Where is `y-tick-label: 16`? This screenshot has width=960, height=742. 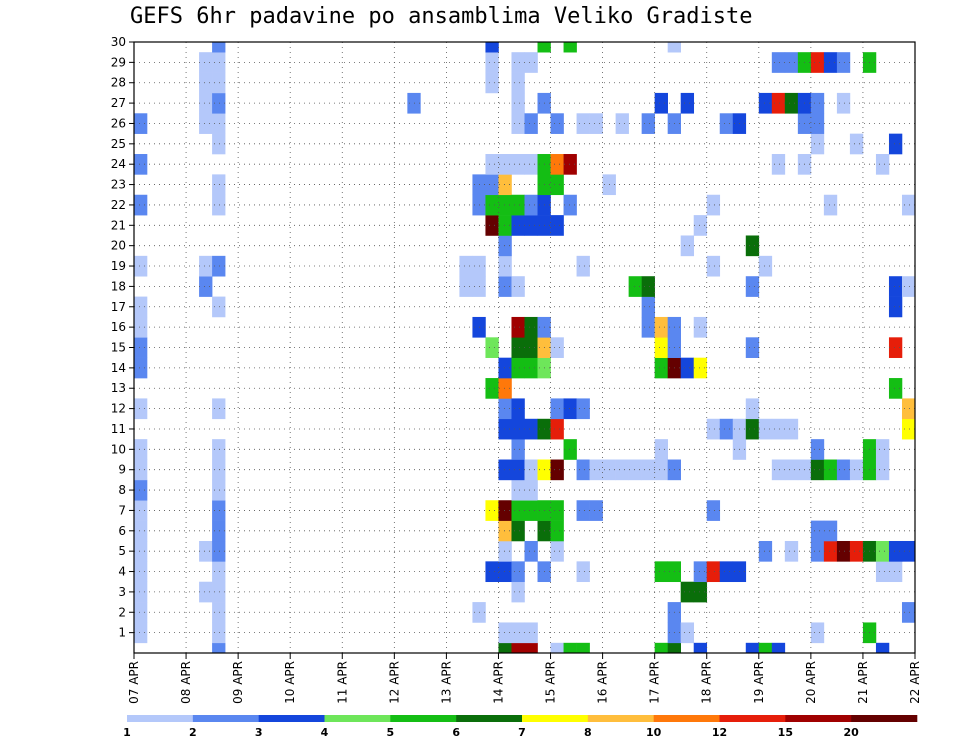
y-tick-label: 16 is located at coordinates (118, 327).